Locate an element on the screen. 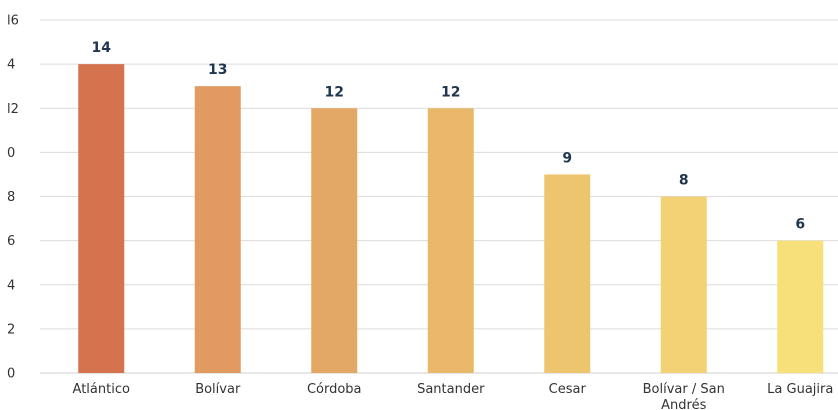 This screenshot has width=838, height=410. category-label-3: Córdoba is located at coordinates (334, 389).